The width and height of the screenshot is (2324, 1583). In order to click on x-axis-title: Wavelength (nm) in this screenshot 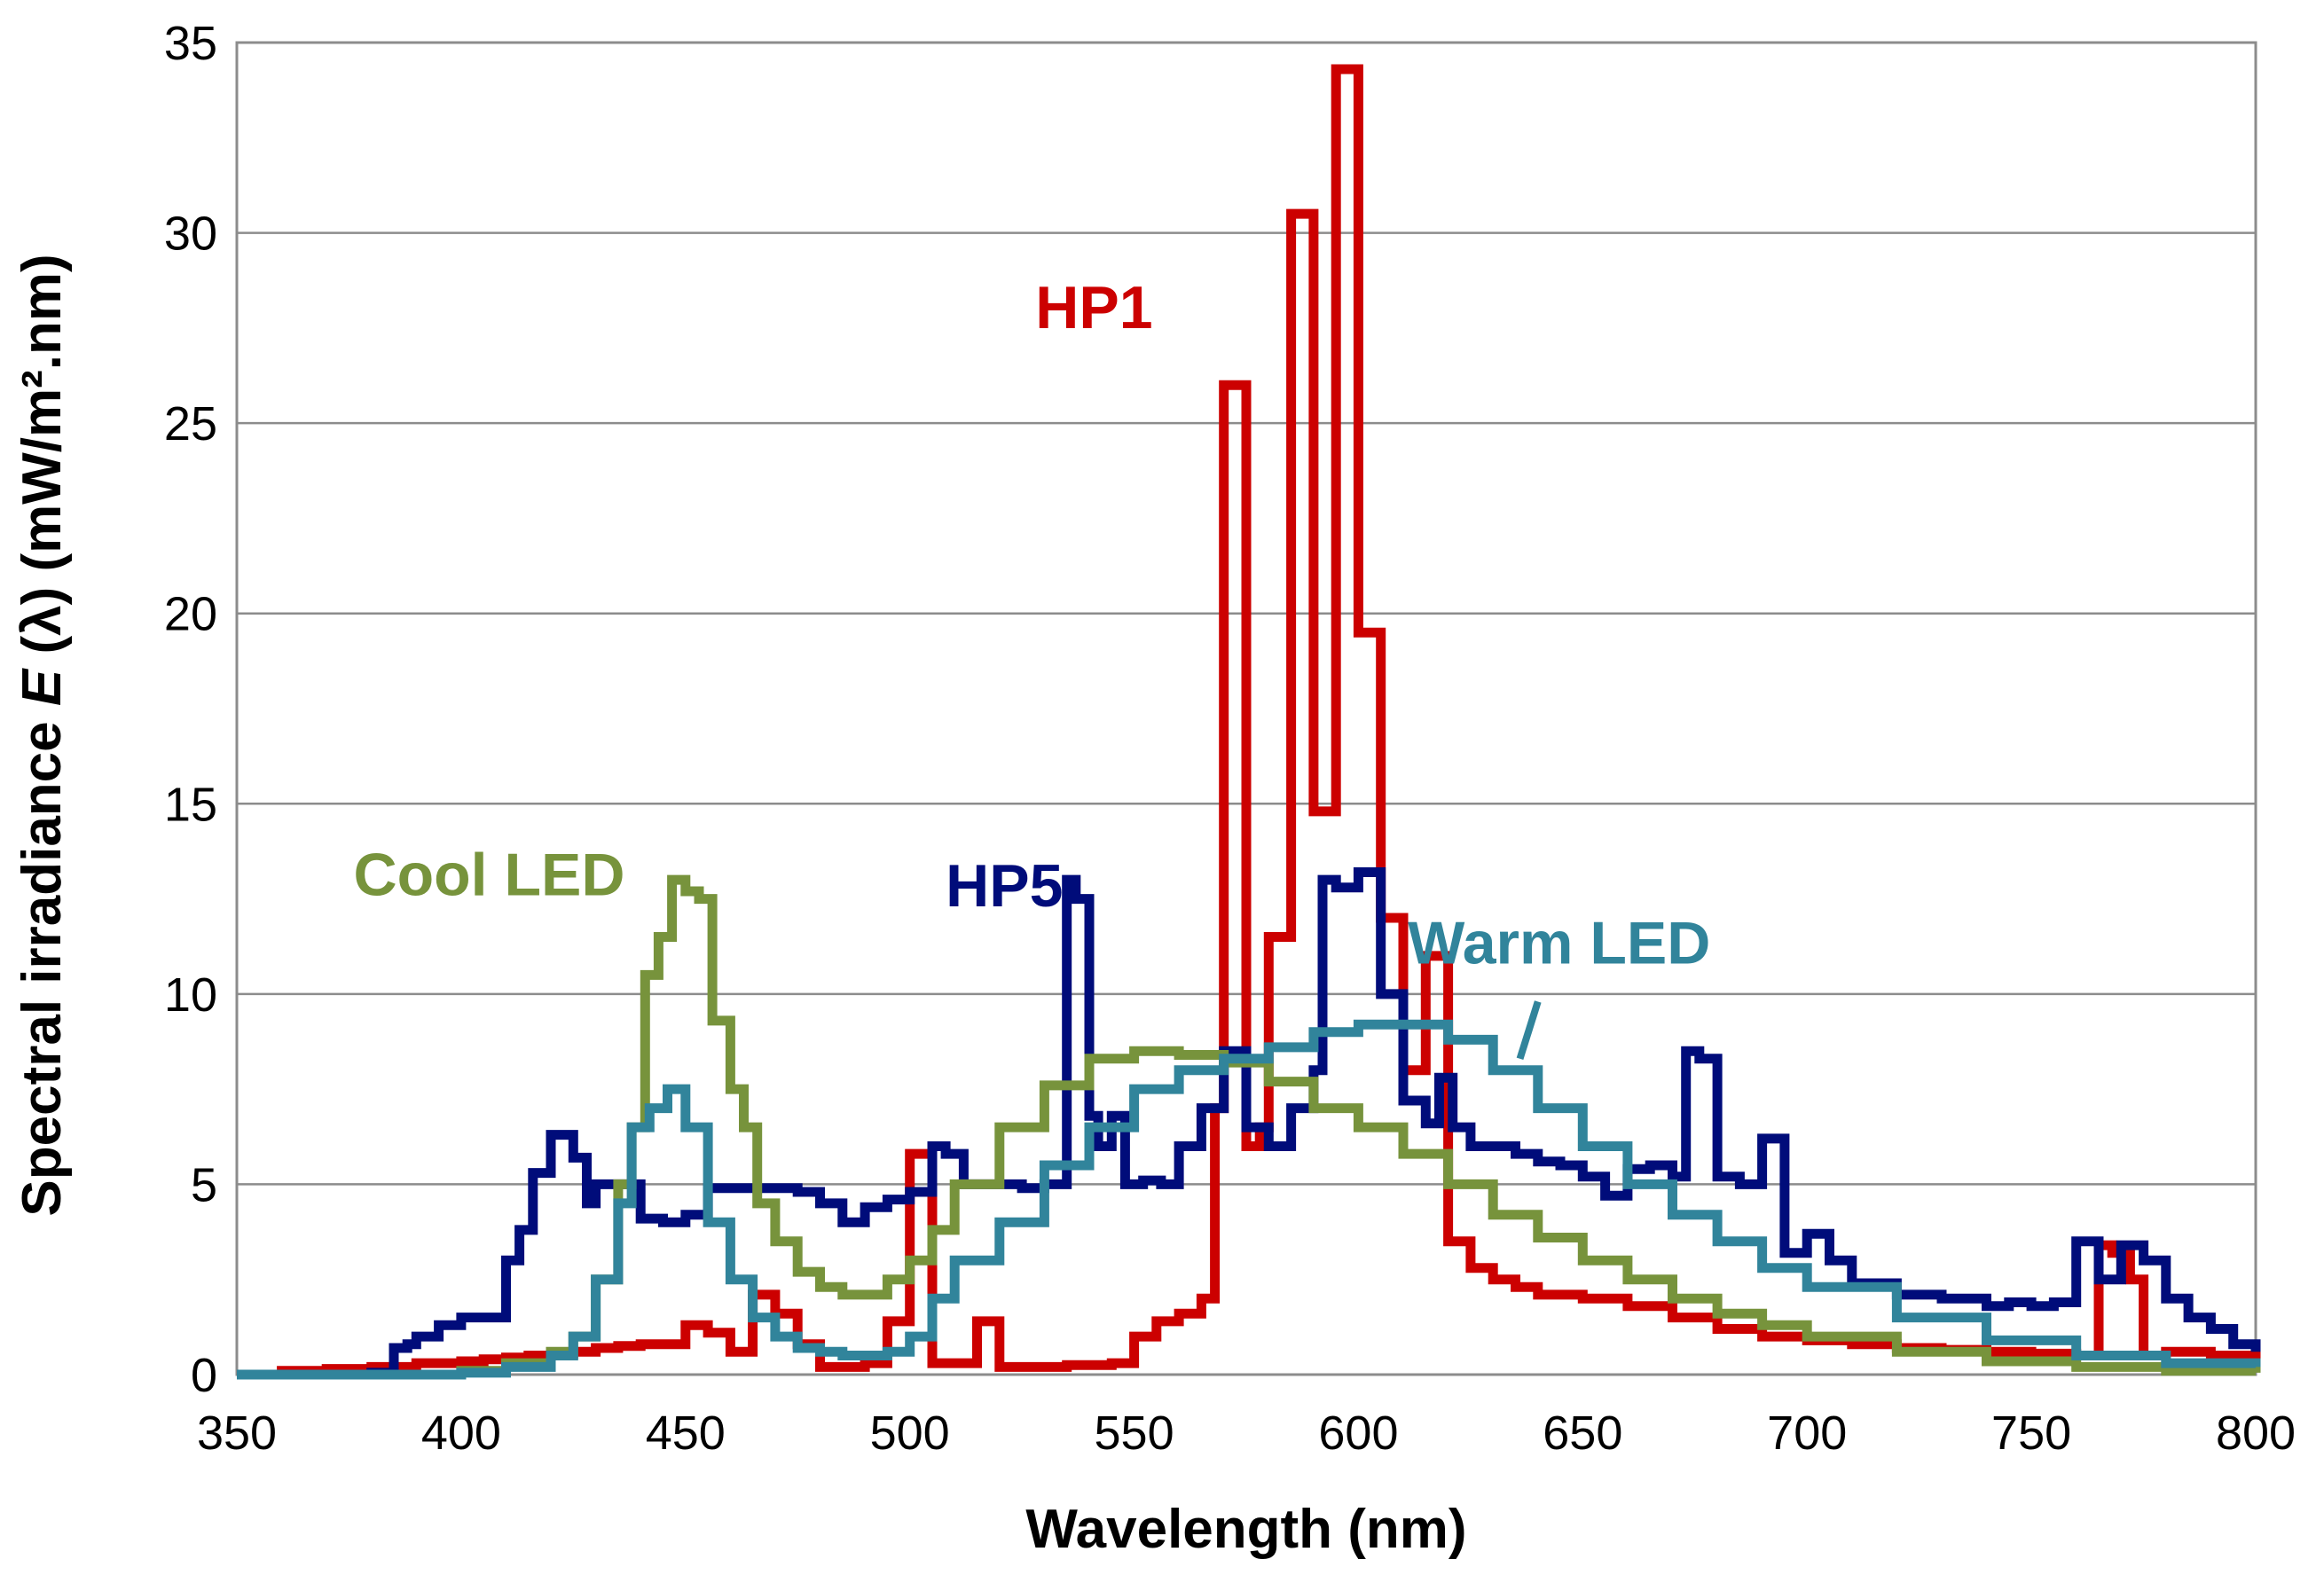, I will do `click(1245, 1529)`.